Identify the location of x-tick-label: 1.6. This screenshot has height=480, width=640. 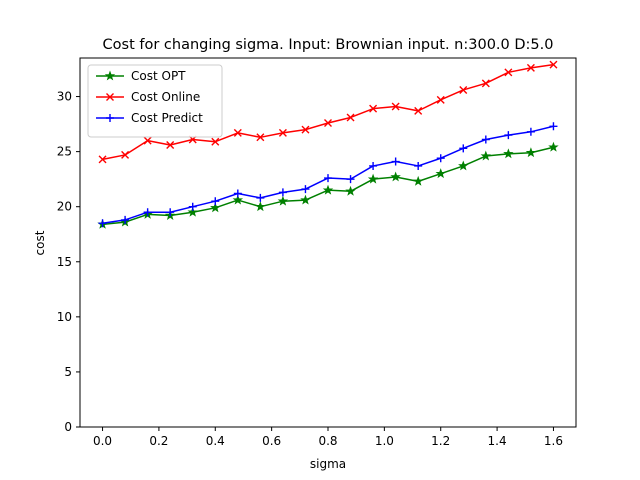
(553, 441).